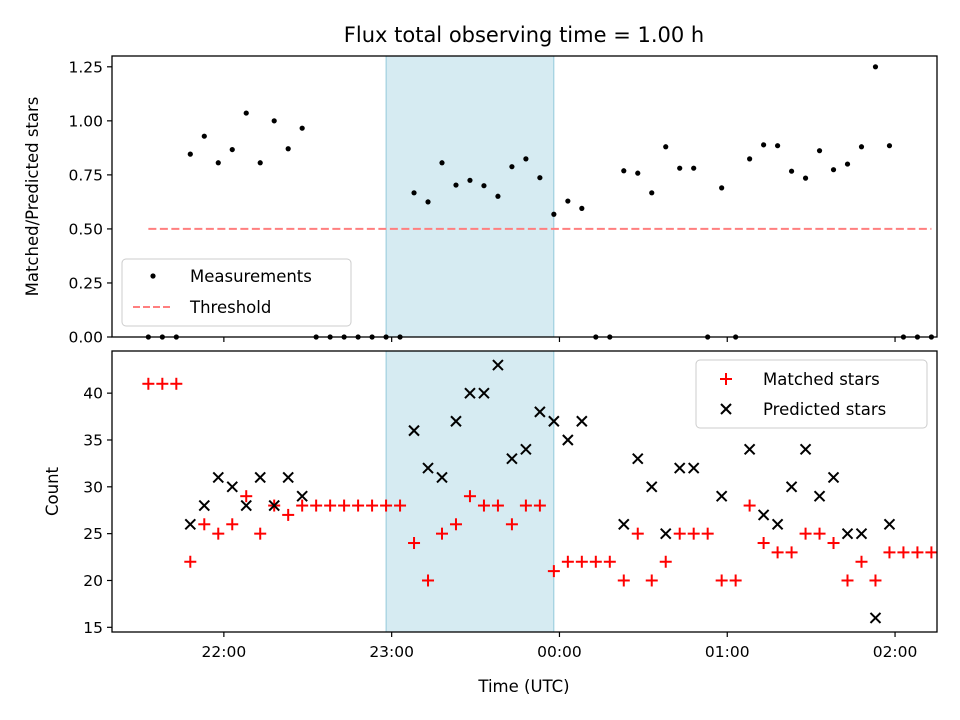 The width and height of the screenshot is (960, 720). Describe the element at coordinates (93, 628) in the screenshot. I see `bottom-y-tick-label: 15` at that location.